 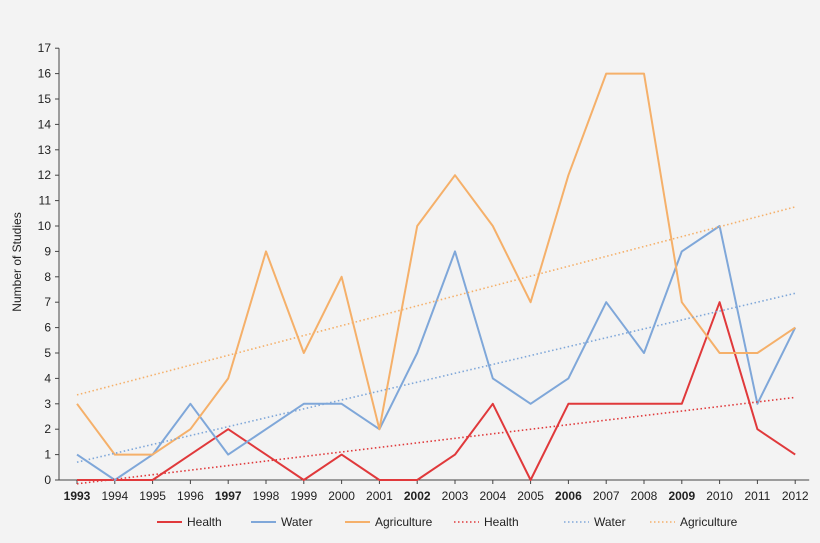 What do you see at coordinates (45, 226) in the screenshot?
I see `y-tick-label: 10` at bounding box center [45, 226].